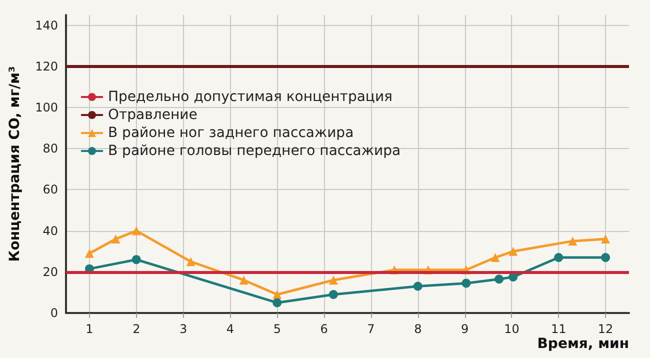 Image resolution: width=650 pixels, height=358 pixels. I want to click on y-tick-label: 100, so click(46, 107).